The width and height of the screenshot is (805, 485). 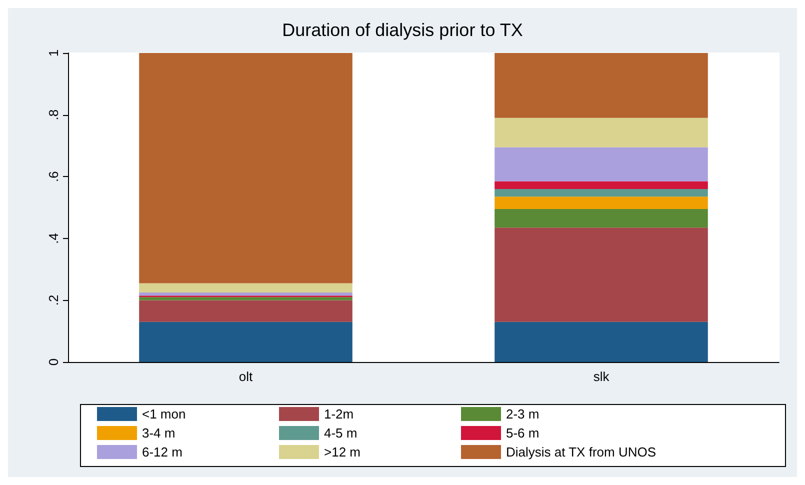 What do you see at coordinates (523, 433) in the screenshot?
I see `legend-label: 5-6 m` at bounding box center [523, 433].